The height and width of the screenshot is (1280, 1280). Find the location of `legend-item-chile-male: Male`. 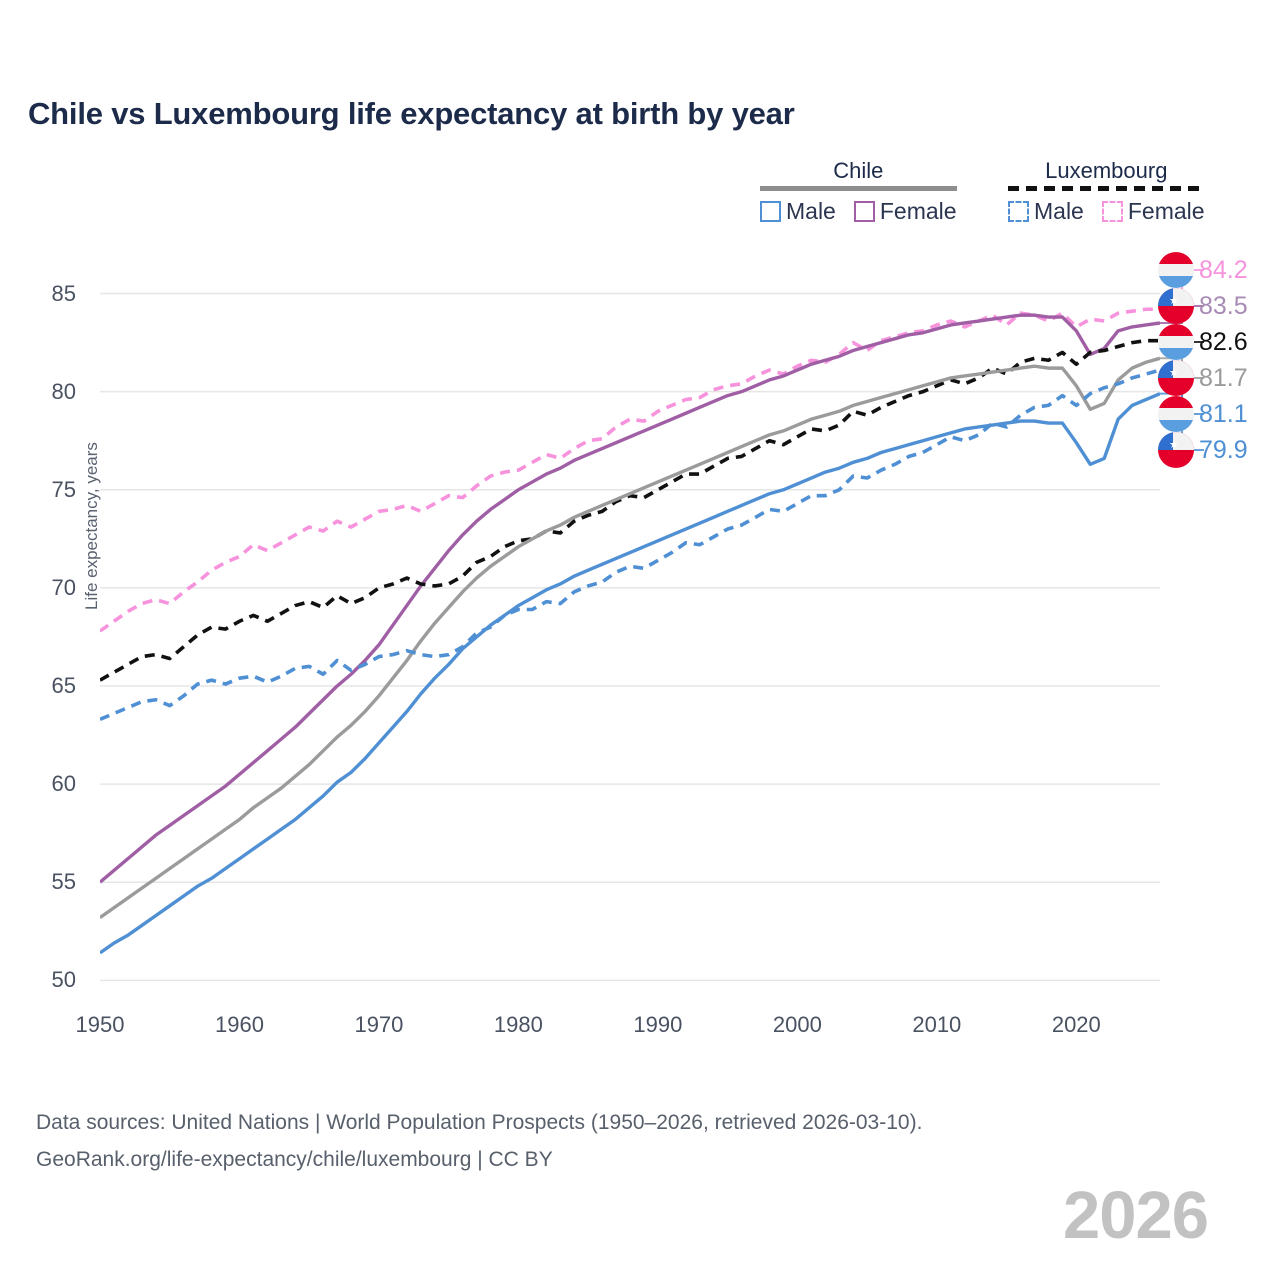

legend-item-chile-male: Male is located at coordinates (798, 211).